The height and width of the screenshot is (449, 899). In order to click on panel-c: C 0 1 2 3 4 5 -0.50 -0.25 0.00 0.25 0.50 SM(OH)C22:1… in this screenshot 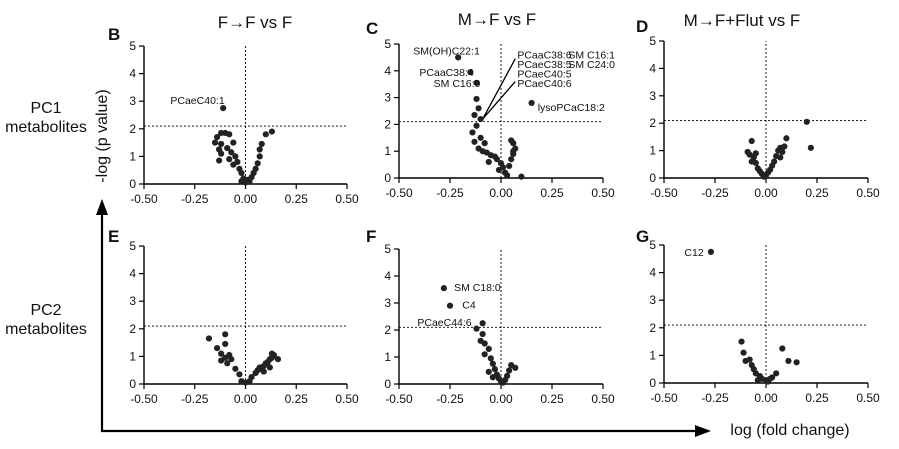, I will do `click(490, 109)`.